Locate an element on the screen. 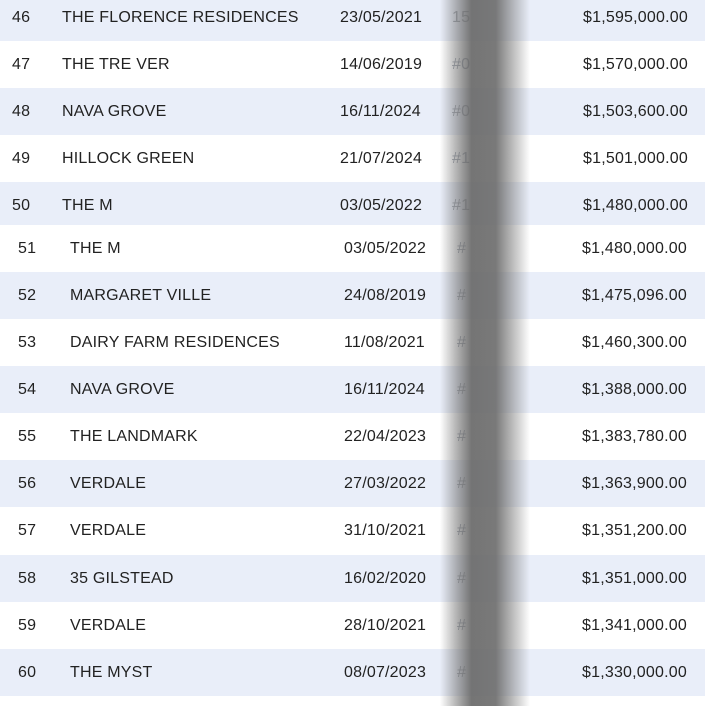 The height and width of the screenshot is (706, 715). transaction-date: 27/03/2022 is located at coordinates (385, 483).